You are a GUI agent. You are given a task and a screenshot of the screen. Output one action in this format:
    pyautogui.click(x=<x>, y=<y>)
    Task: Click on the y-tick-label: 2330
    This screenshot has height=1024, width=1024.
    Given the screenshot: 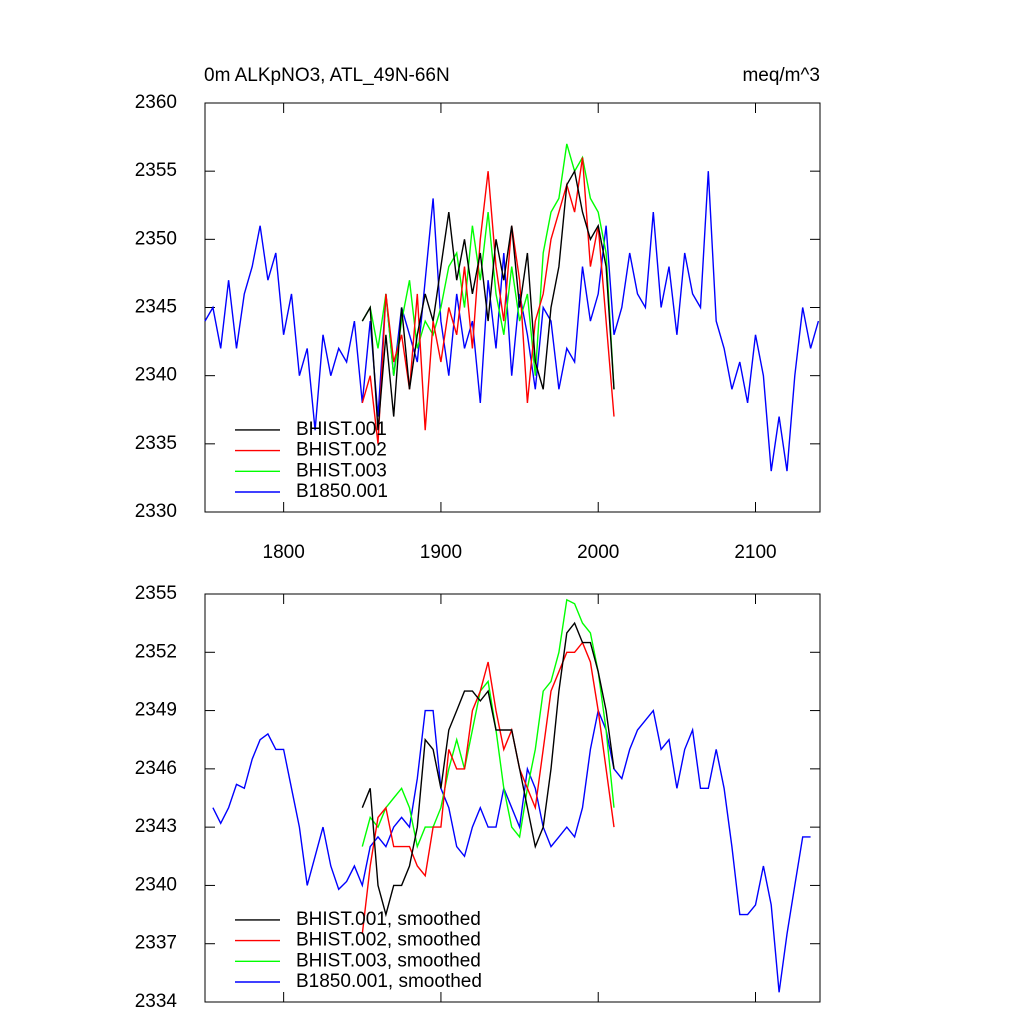 What is the action you would take?
    pyautogui.click(x=156, y=511)
    